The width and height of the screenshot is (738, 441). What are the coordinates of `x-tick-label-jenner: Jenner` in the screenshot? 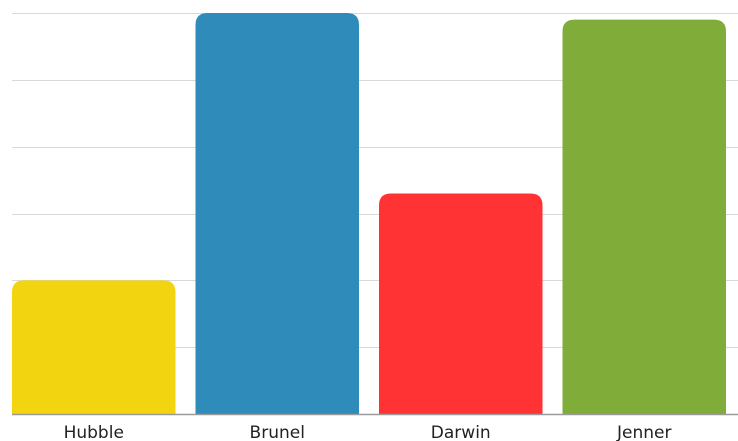 It's located at (643, 432).